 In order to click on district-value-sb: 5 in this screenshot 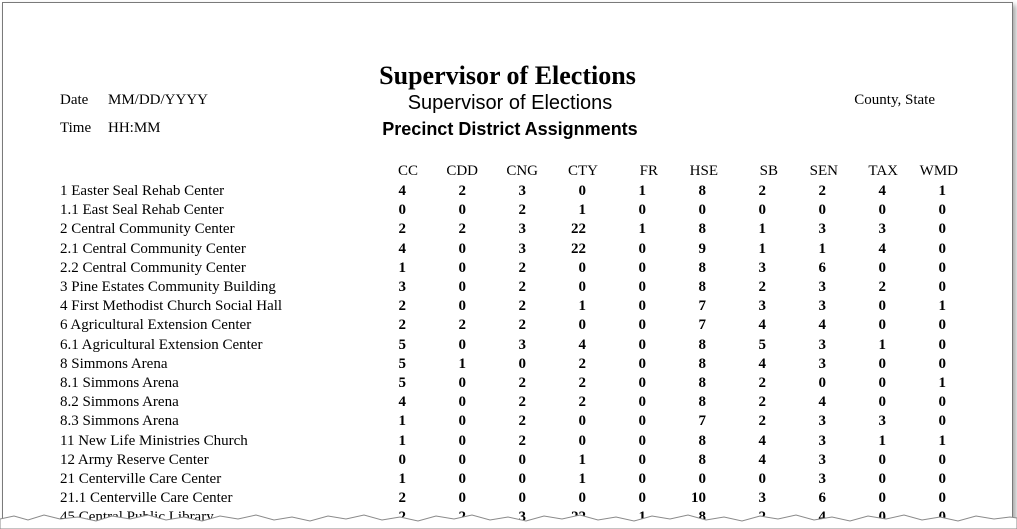, I will do `click(740, 345)`.